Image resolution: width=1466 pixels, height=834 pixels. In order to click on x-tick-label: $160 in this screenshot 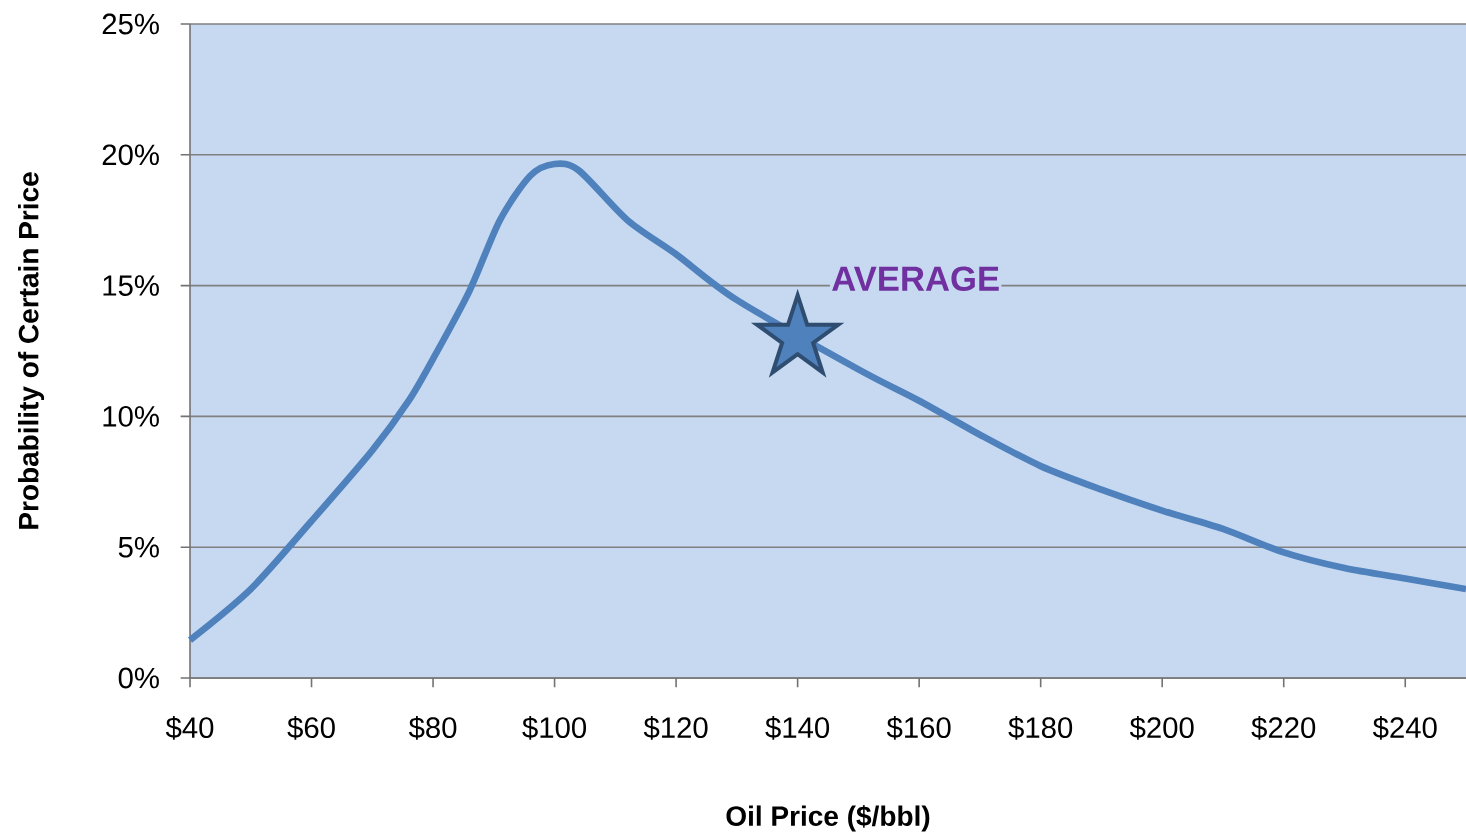, I will do `click(918, 728)`.